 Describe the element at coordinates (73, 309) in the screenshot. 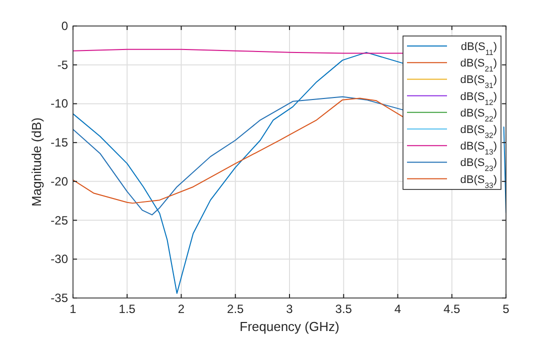

I see `x-tick-label: 1` at that location.